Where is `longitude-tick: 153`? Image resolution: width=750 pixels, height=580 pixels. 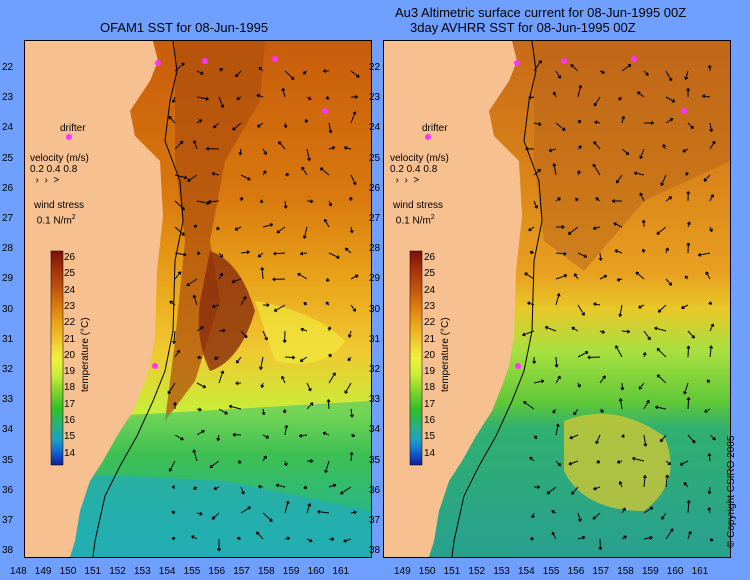
longitude-tick: 153 is located at coordinates (142, 571).